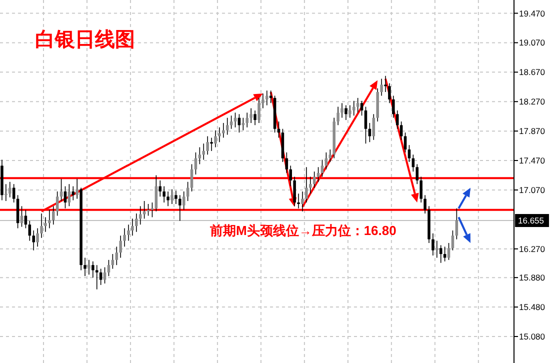 The image size is (550, 363). What do you see at coordinates (532, 336) in the screenshot?
I see `y-tick-label: 15.080` at bounding box center [532, 336].